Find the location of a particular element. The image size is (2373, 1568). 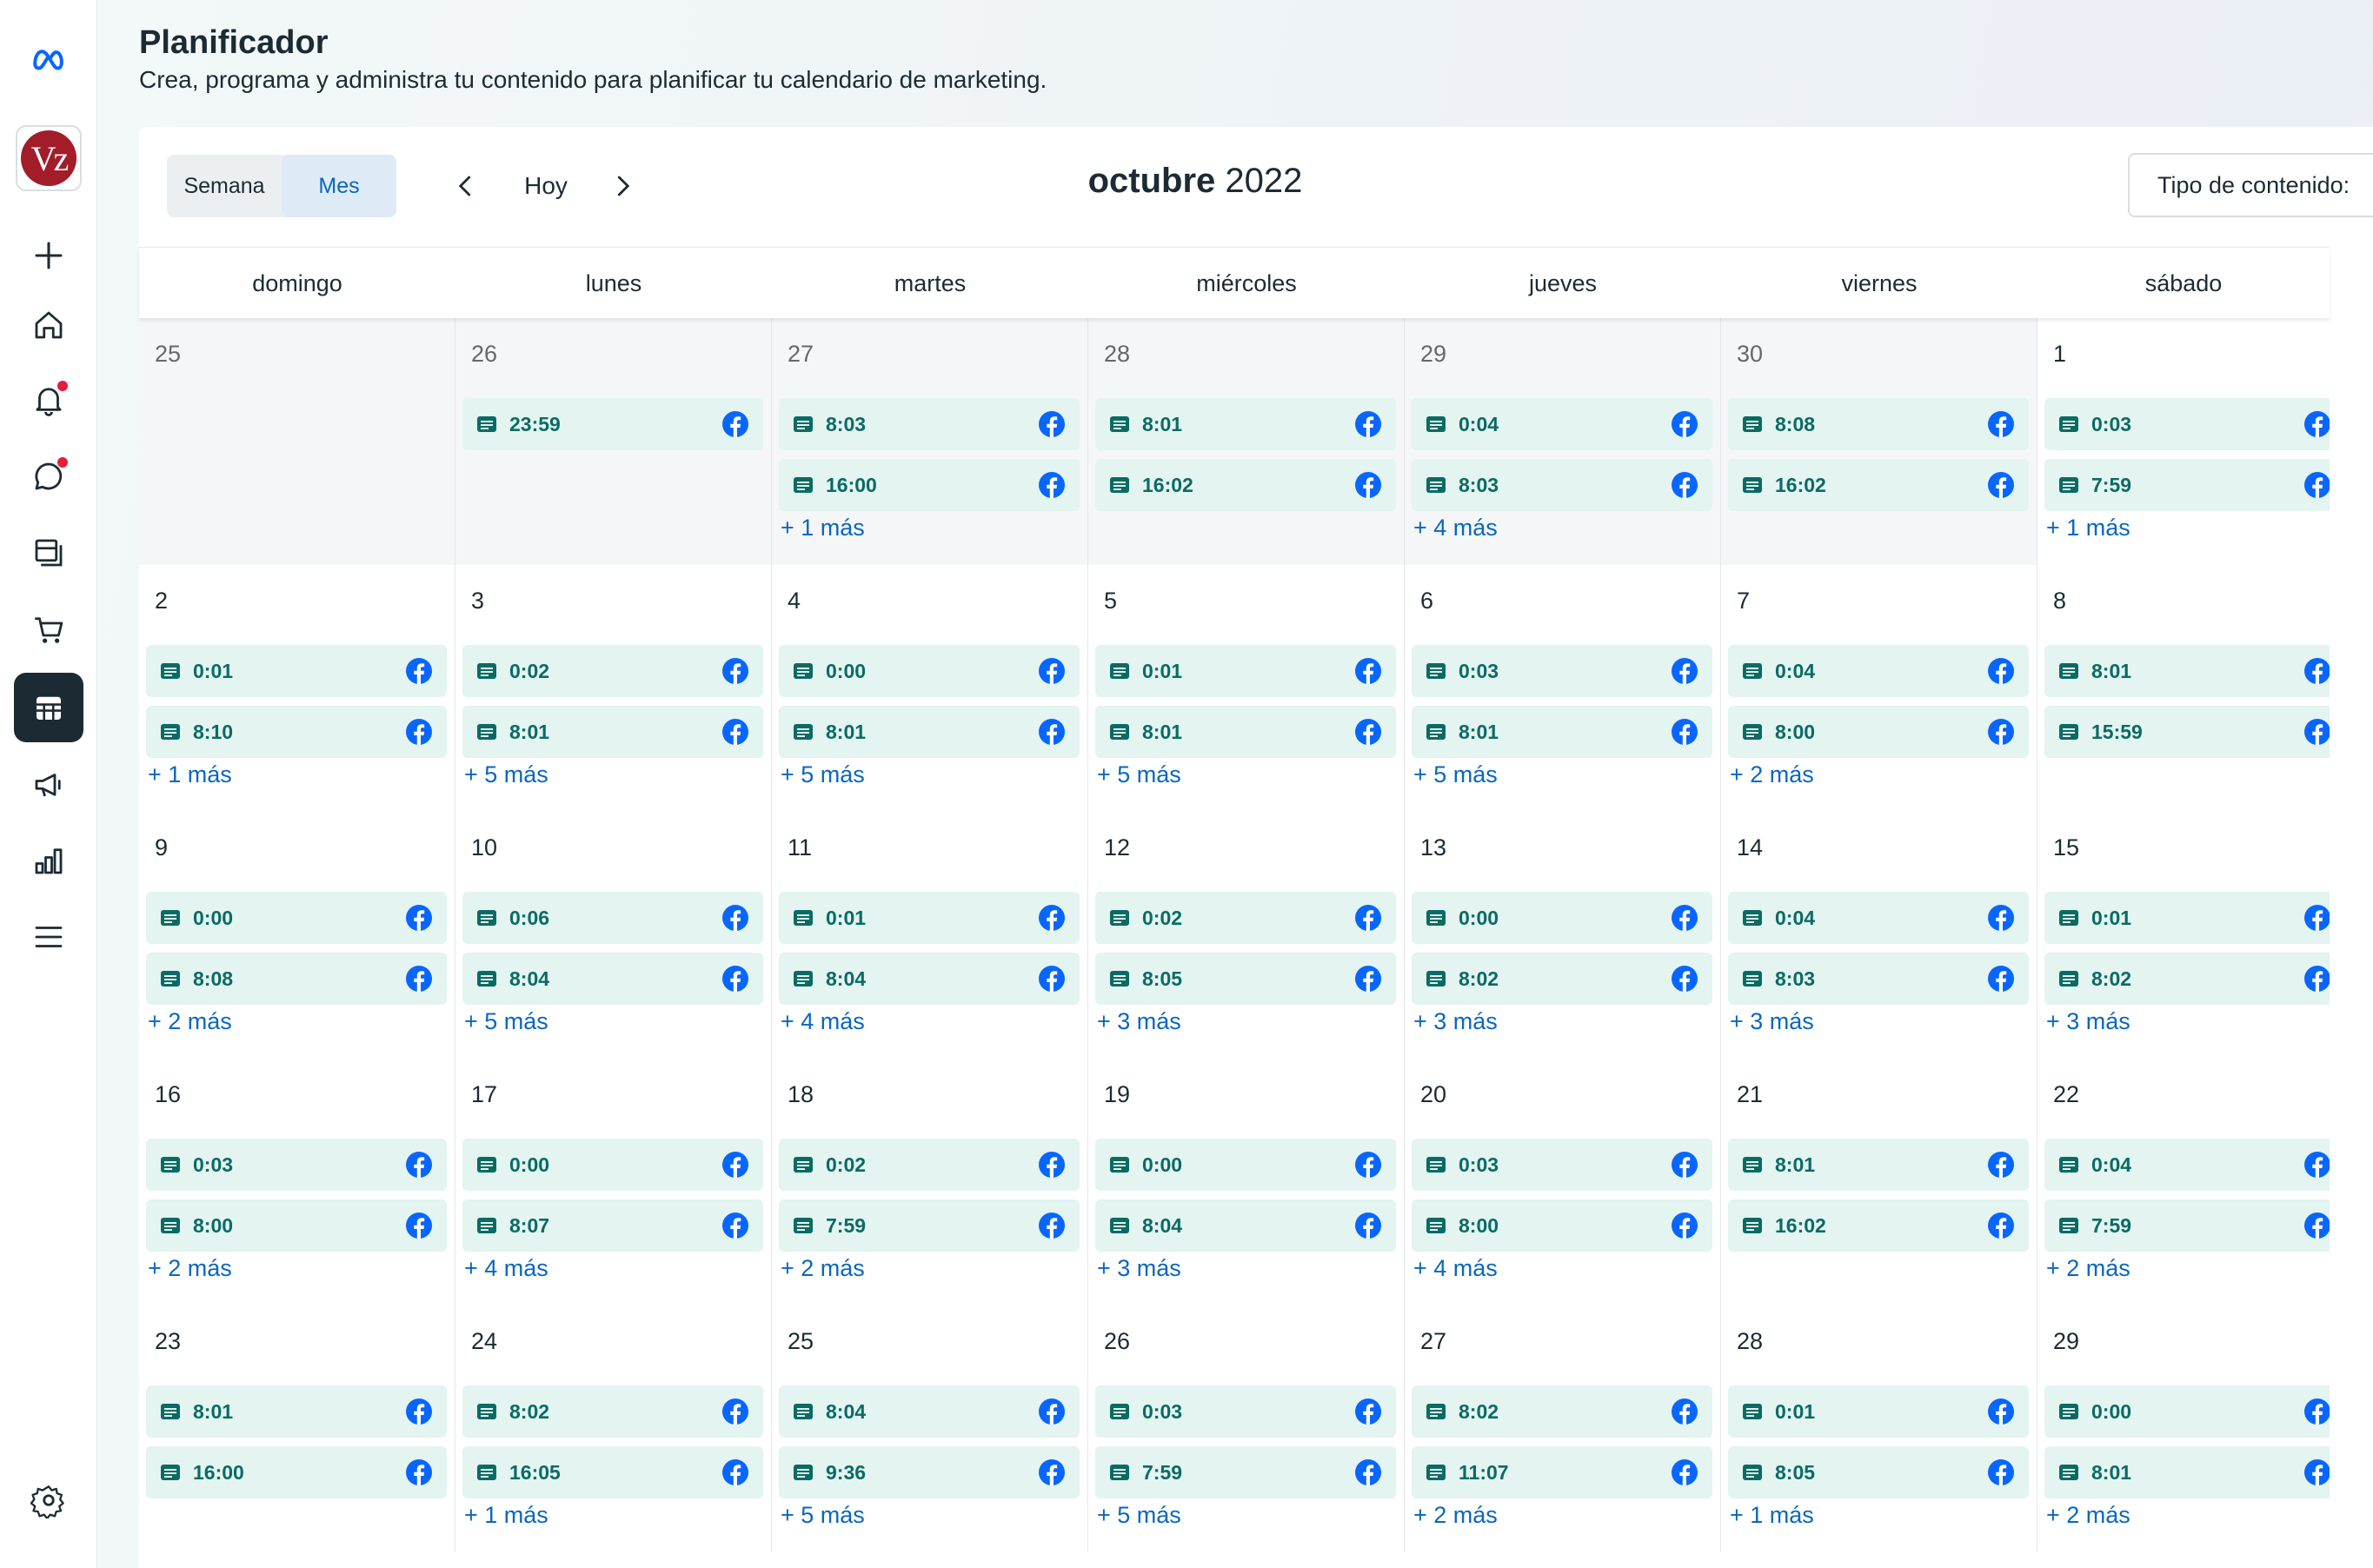

day-cell: 4 0:00 8:01 + 5 más is located at coordinates (930, 688).